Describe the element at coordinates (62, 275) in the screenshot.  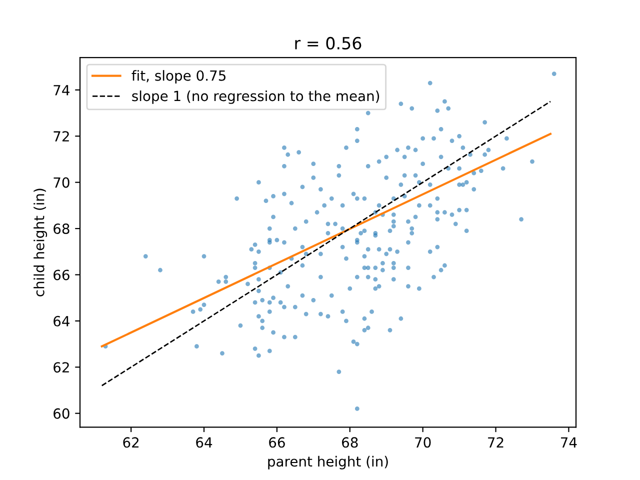
I see `y-tick-label: 66` at that location.